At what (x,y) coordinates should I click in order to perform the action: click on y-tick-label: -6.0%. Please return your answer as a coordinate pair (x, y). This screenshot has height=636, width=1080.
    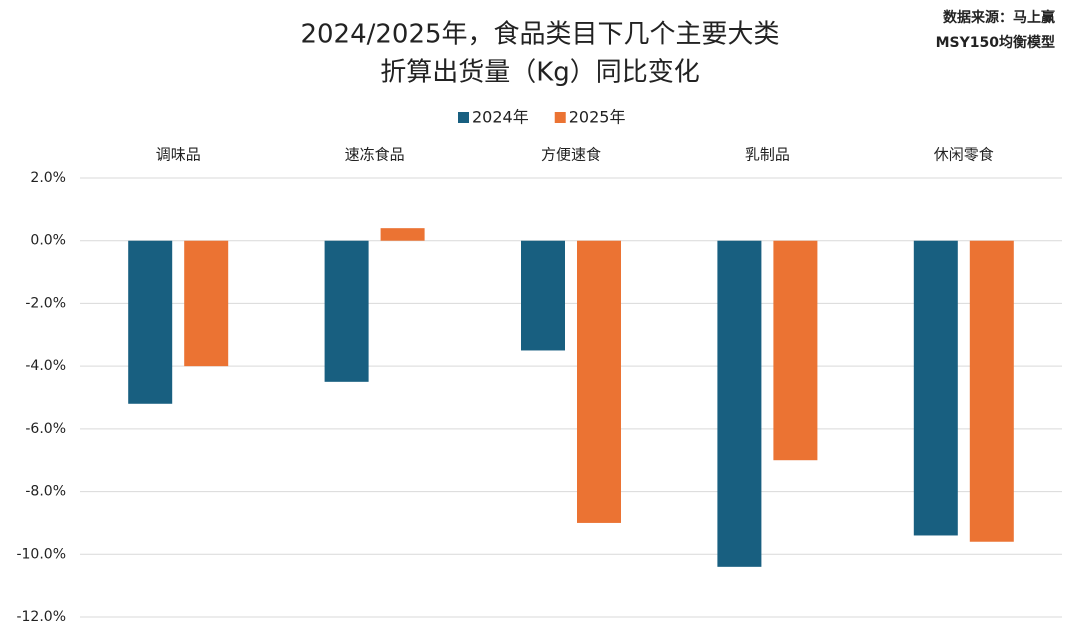
    Looking at the image, I should click on (45, 429).